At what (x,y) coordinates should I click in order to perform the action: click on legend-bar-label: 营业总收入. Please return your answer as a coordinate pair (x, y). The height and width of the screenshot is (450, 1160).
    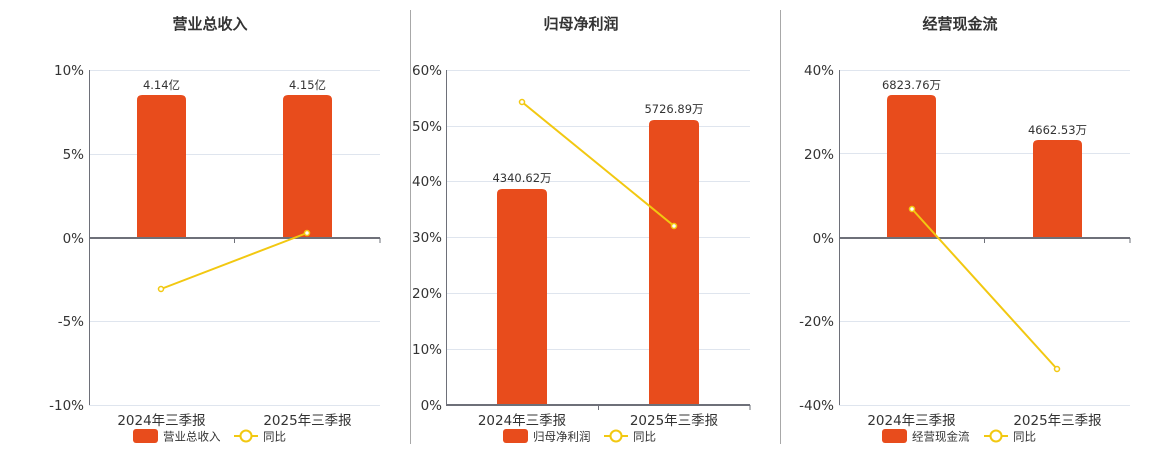
    Looking at the image, I should click on (192, 437).